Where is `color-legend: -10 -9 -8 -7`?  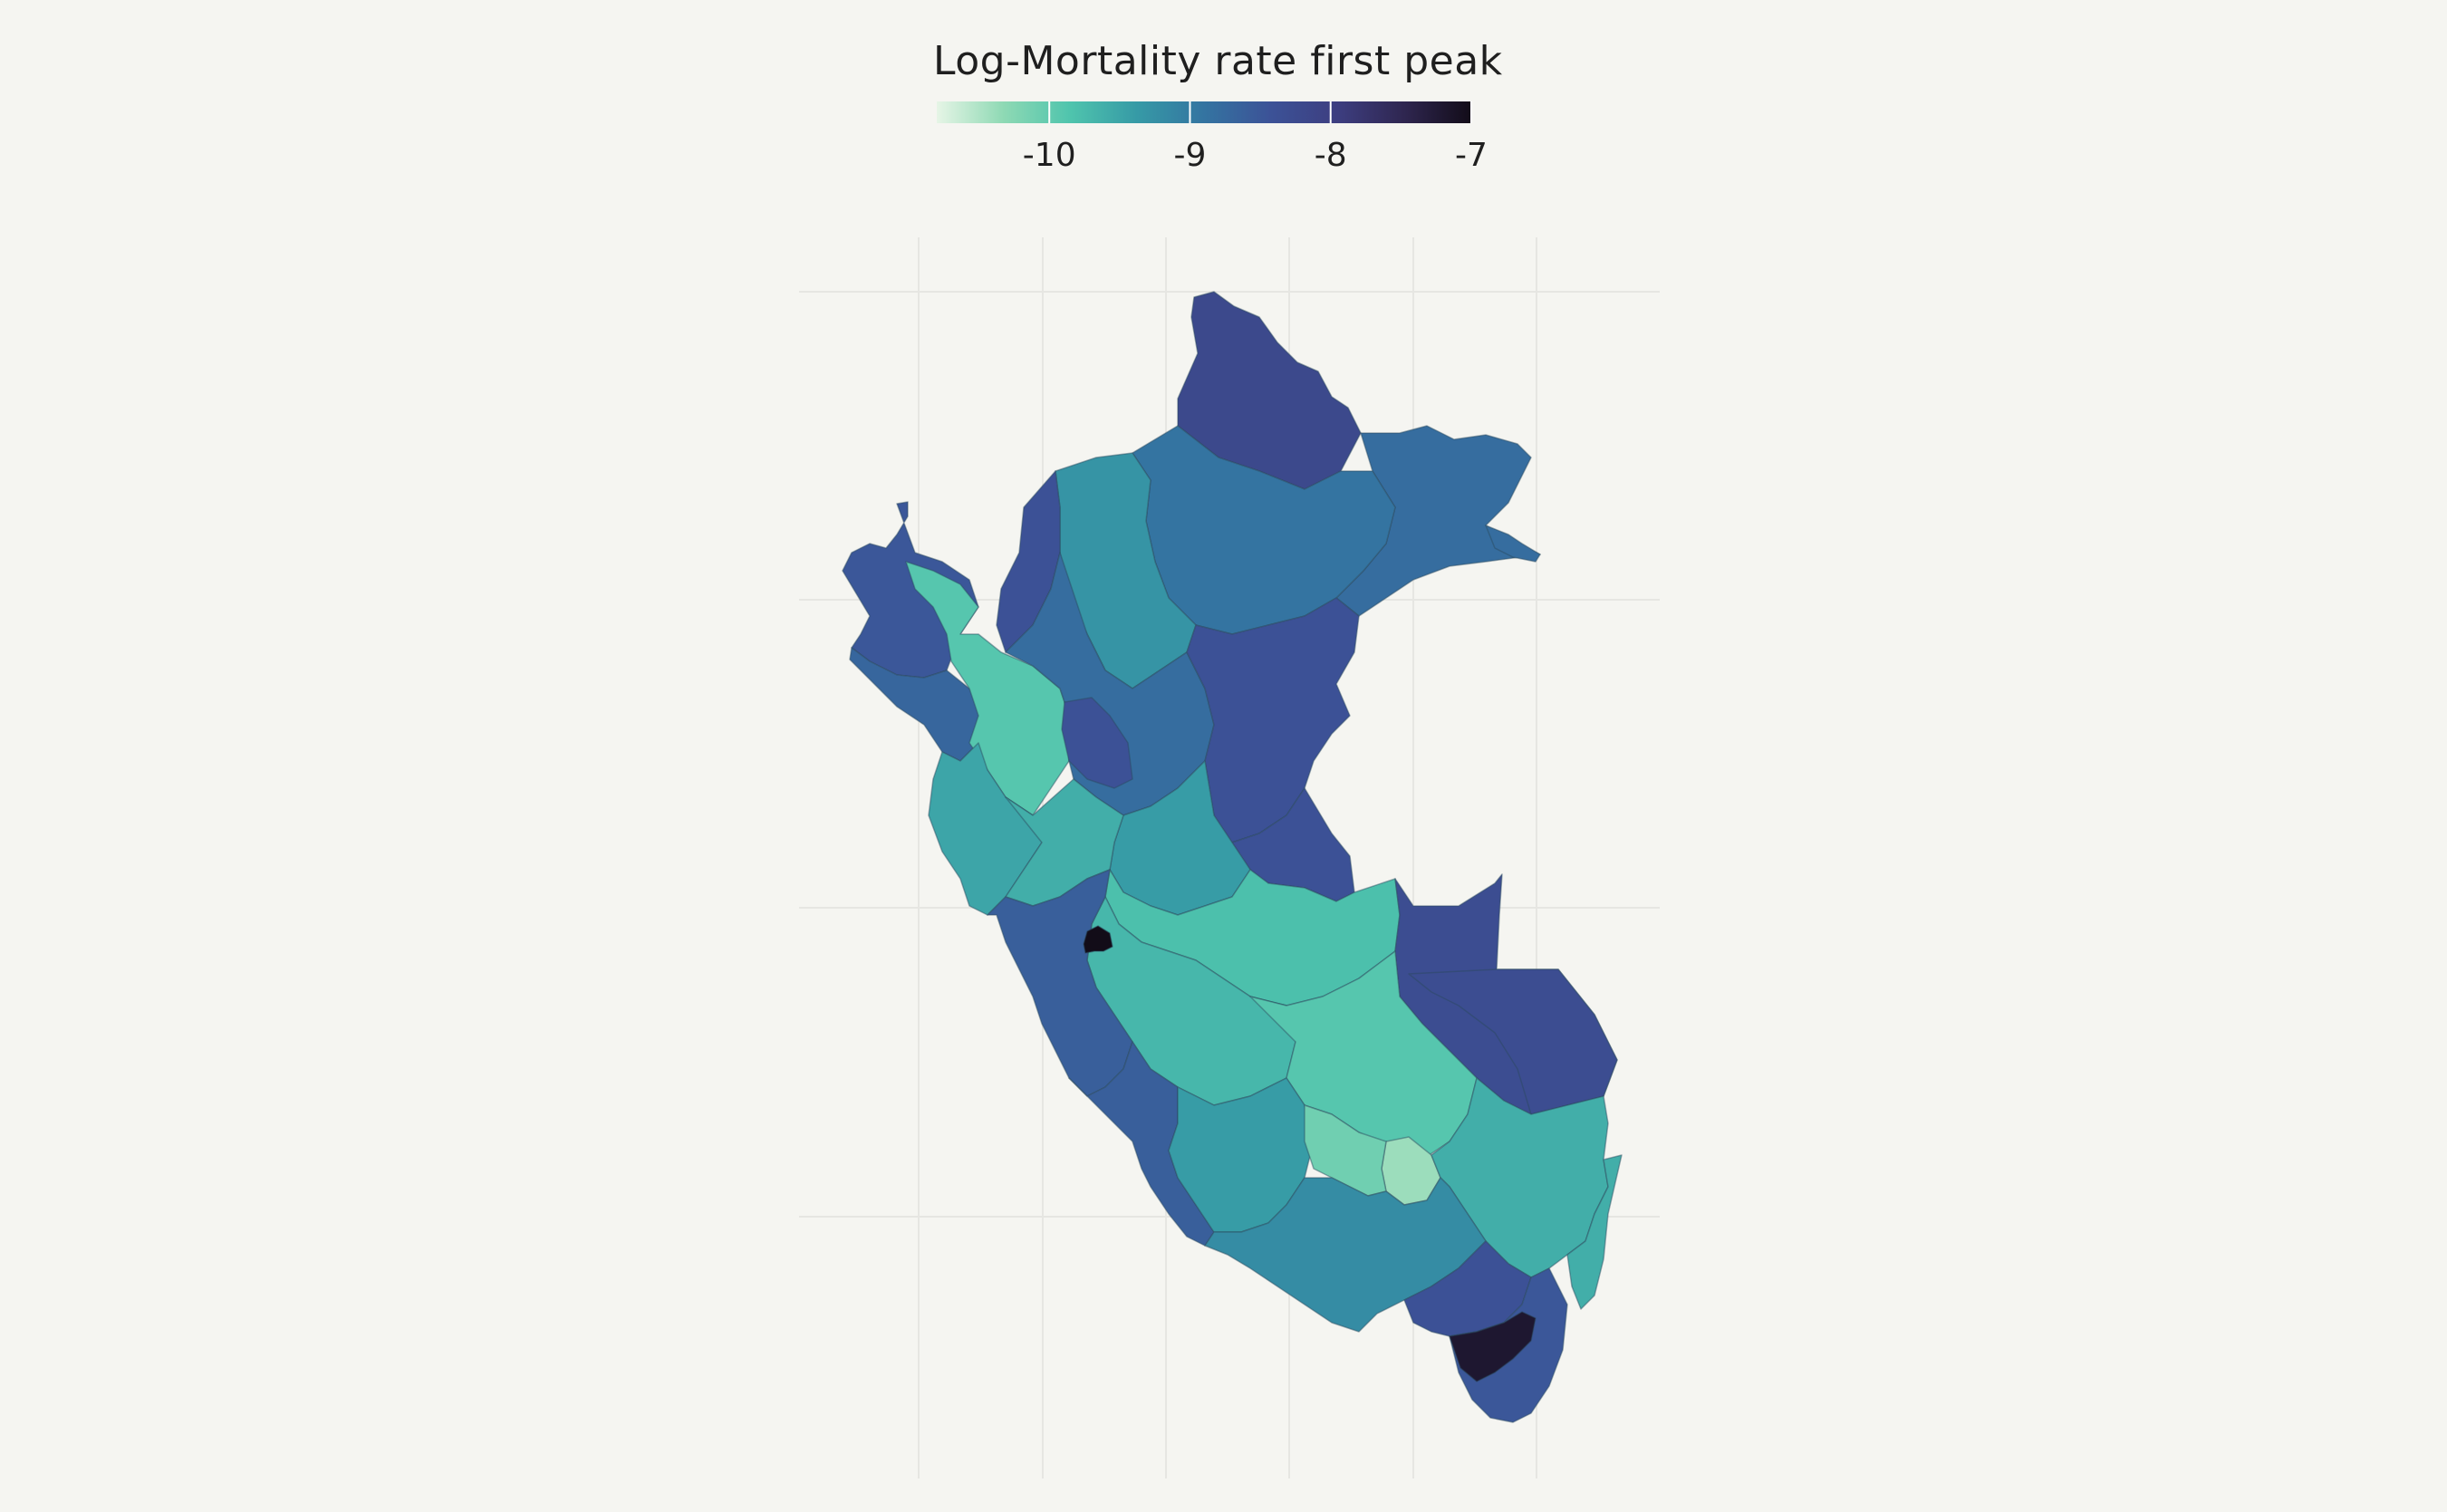
color-legend: -10 -9 -8 -7 is located at coordinates (1212, 137).